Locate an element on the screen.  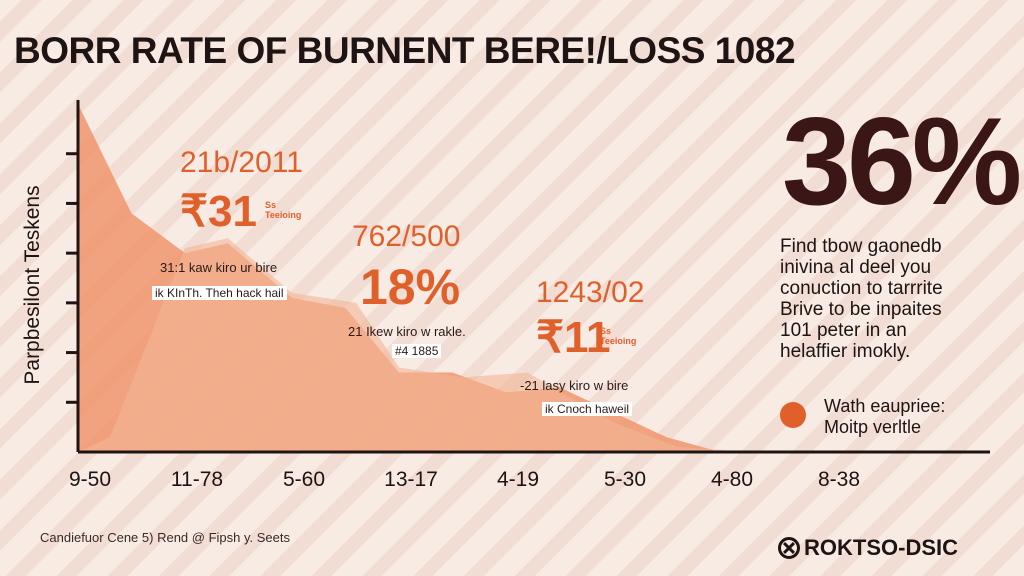
x-tick-label: 13-17 is located at coordinates (411, 479).